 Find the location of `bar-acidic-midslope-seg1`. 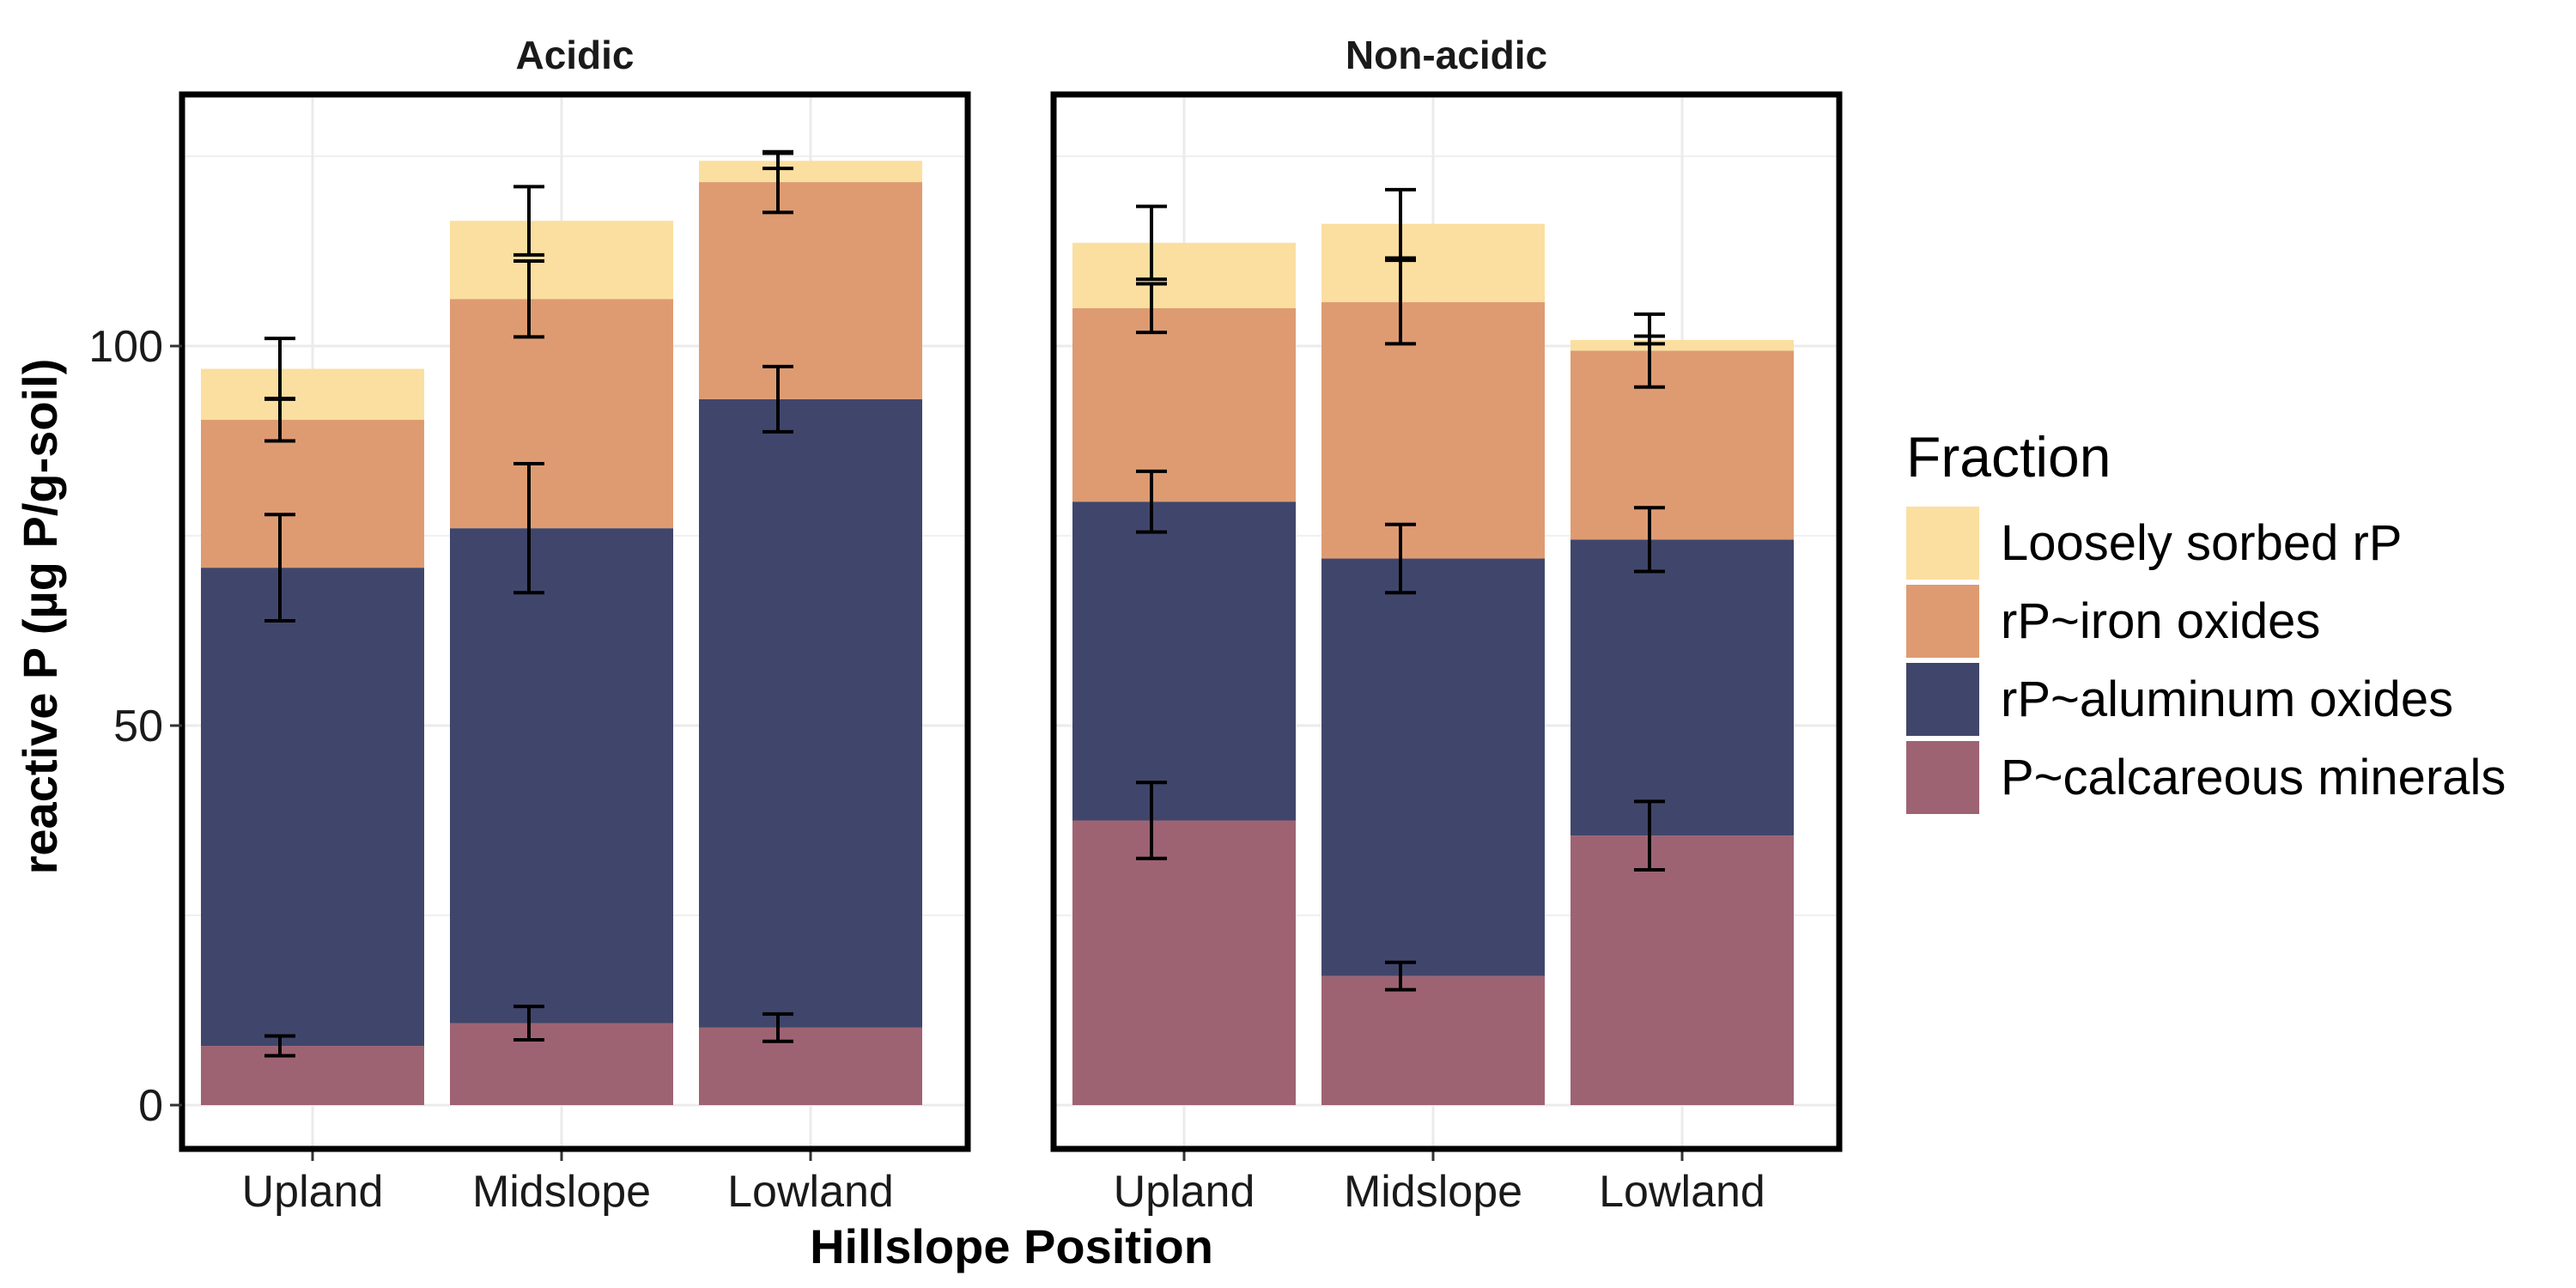

bar-acidic-midslope-seg1 is located at coordinates (561, 776).